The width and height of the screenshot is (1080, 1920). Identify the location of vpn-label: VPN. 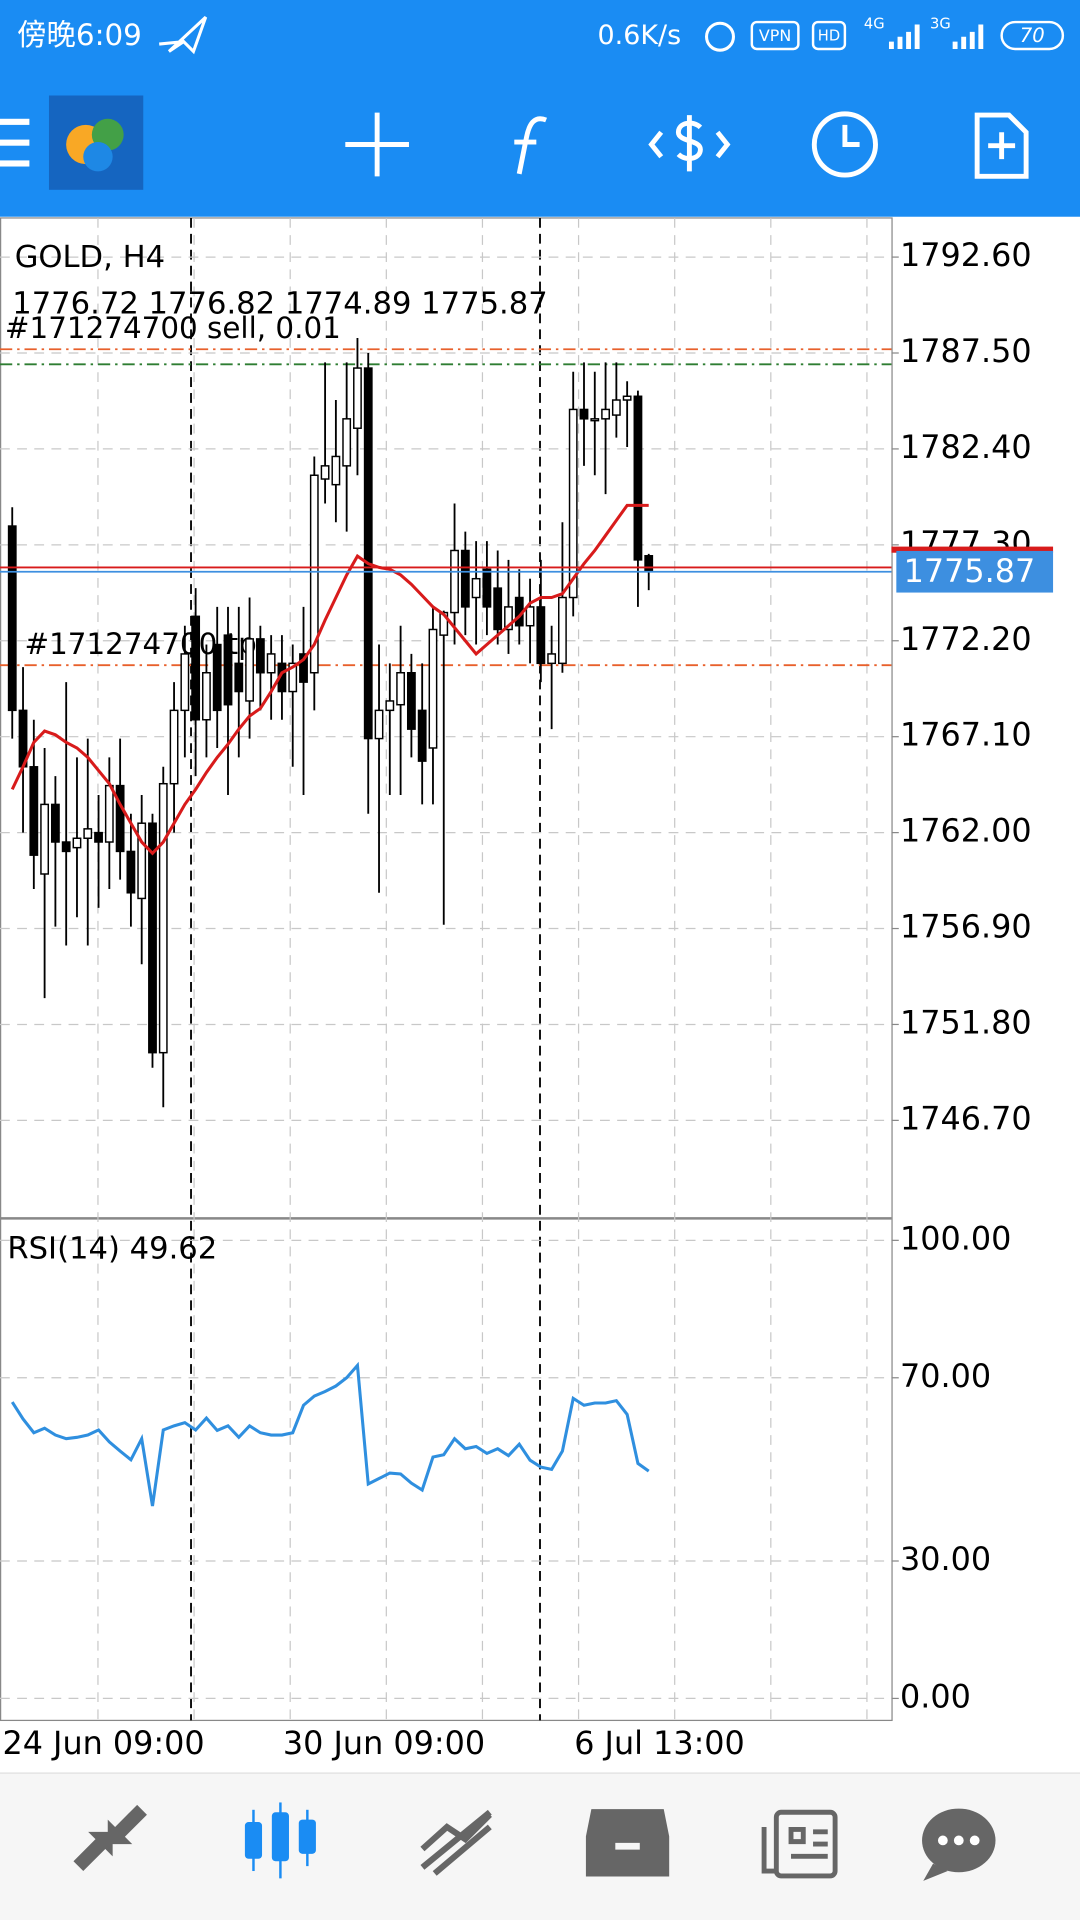
(775, 35).